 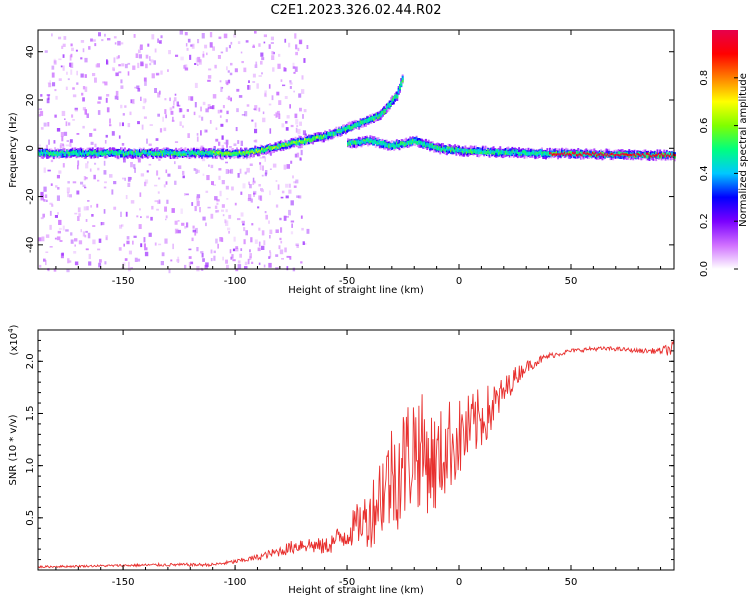 What do you see at coordinates (30, 361) in the screenshot?
I see `snr-y-tick-label: 2.0` at bounding box center [30, 361].